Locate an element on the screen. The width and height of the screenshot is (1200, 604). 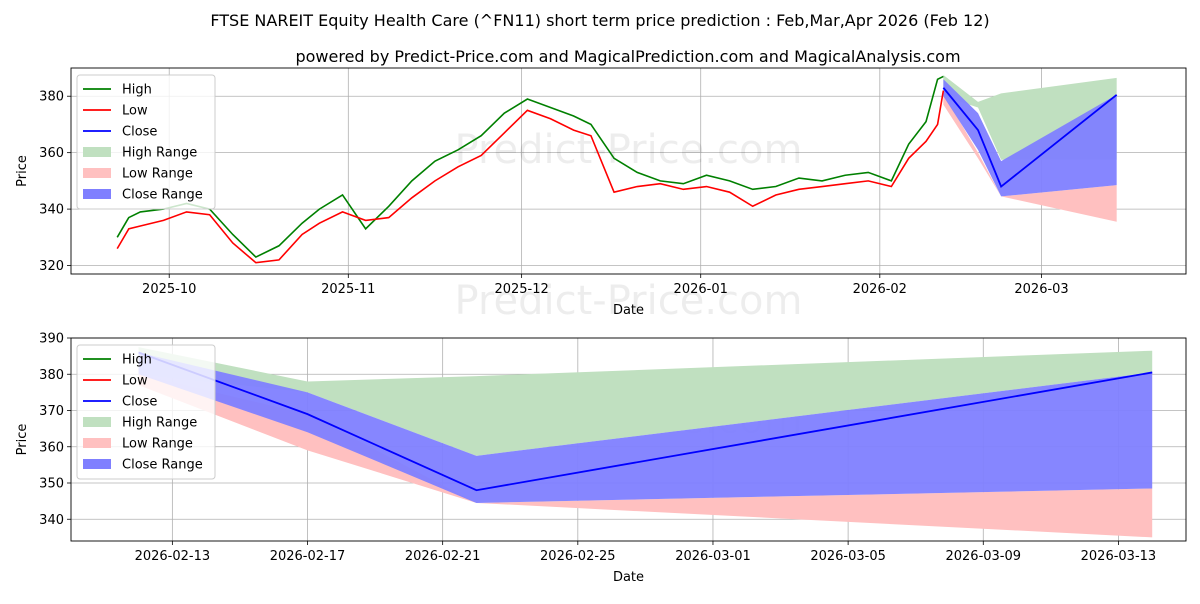
x-tick-label: 2026-02-13 is located at coordinates (173, 556).